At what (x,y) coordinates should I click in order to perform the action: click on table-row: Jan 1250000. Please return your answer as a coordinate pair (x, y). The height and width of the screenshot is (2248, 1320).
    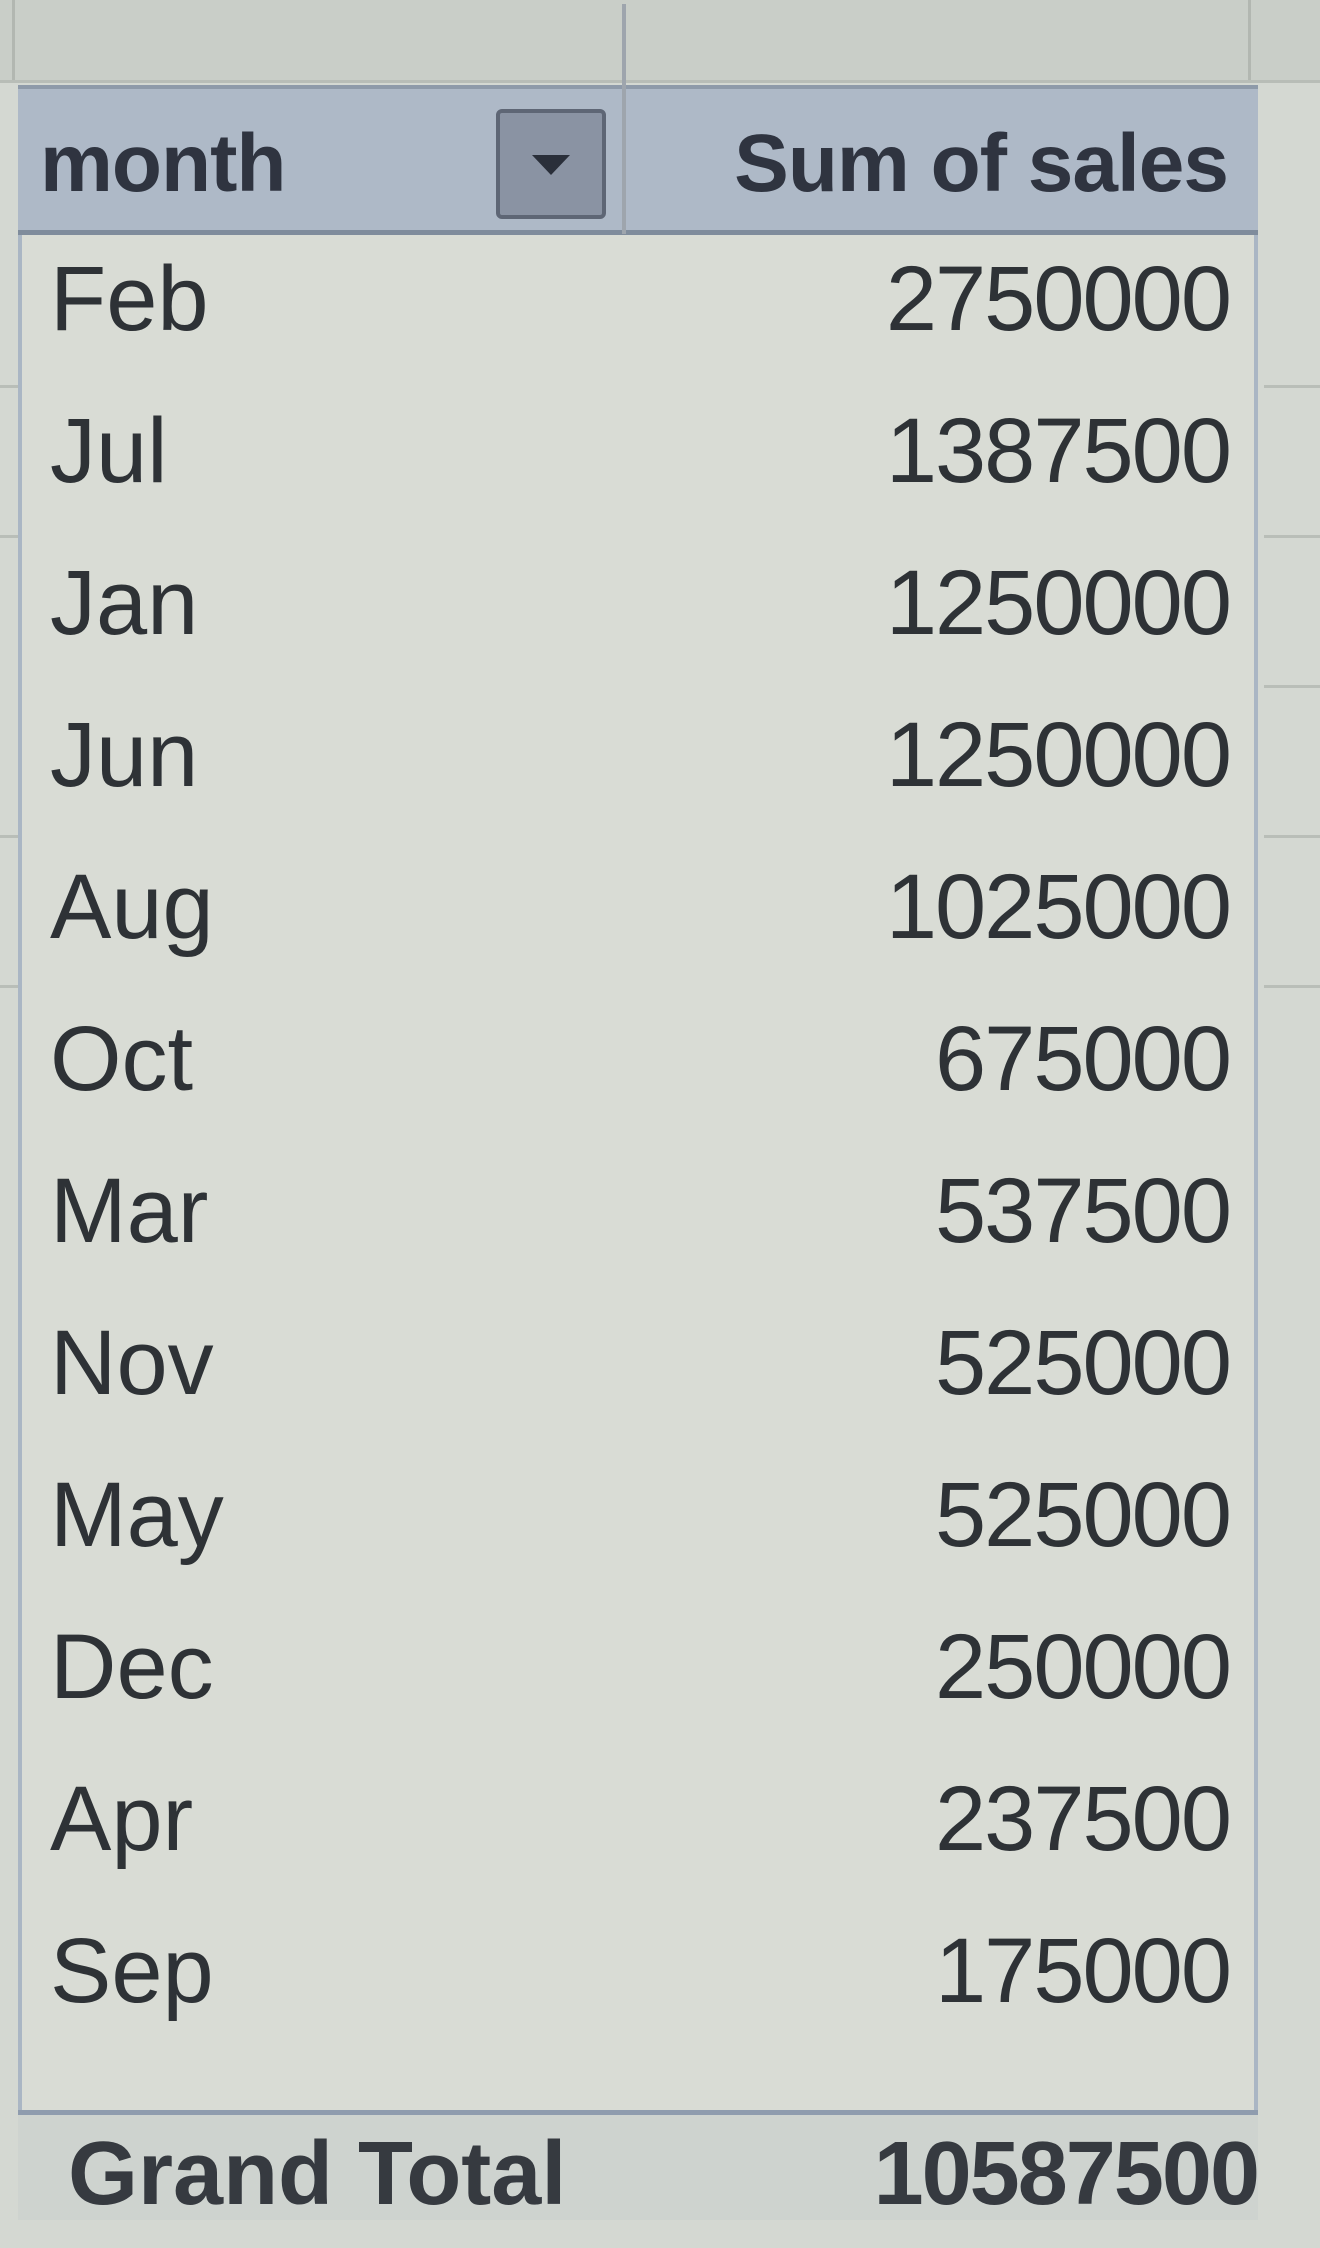
    Looking at the image, I should click on (638, 615).